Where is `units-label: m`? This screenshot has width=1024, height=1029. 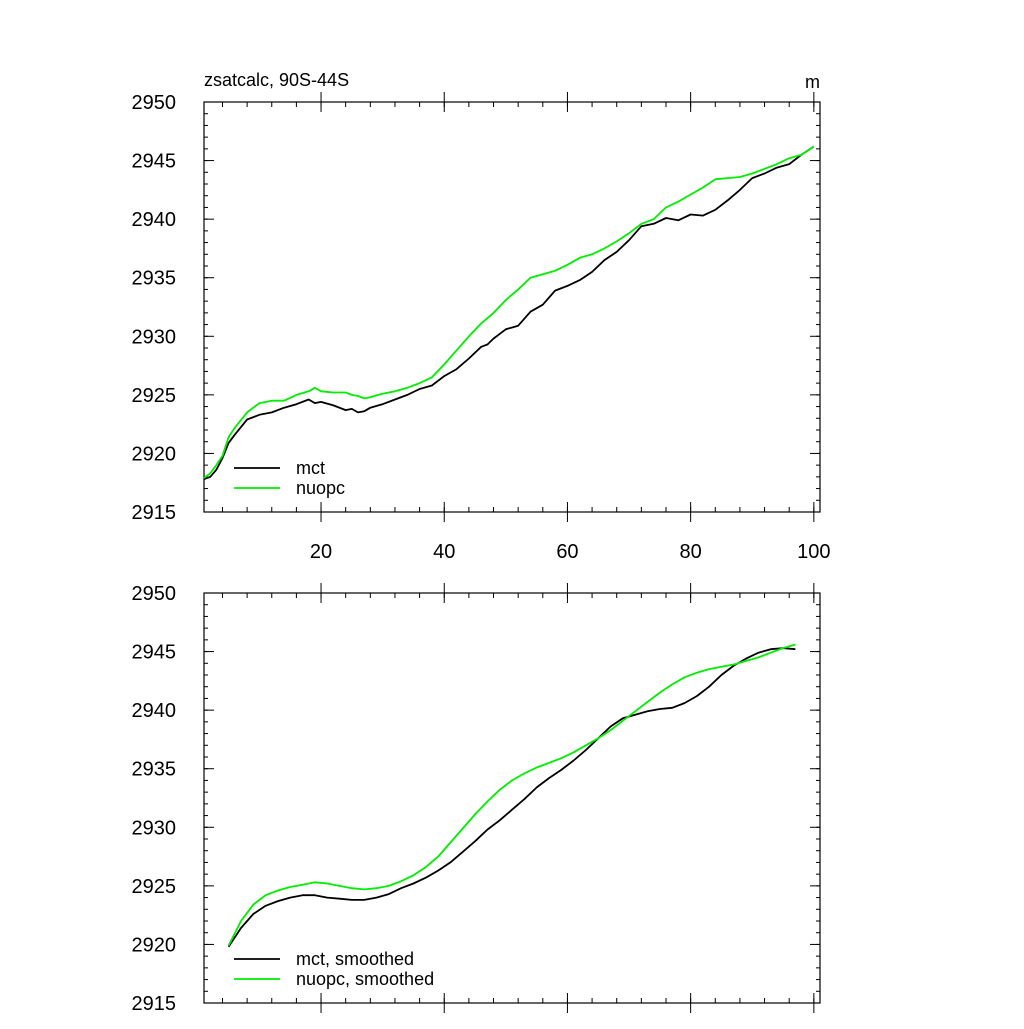
units-label: m is located at coordinates (812, 82).